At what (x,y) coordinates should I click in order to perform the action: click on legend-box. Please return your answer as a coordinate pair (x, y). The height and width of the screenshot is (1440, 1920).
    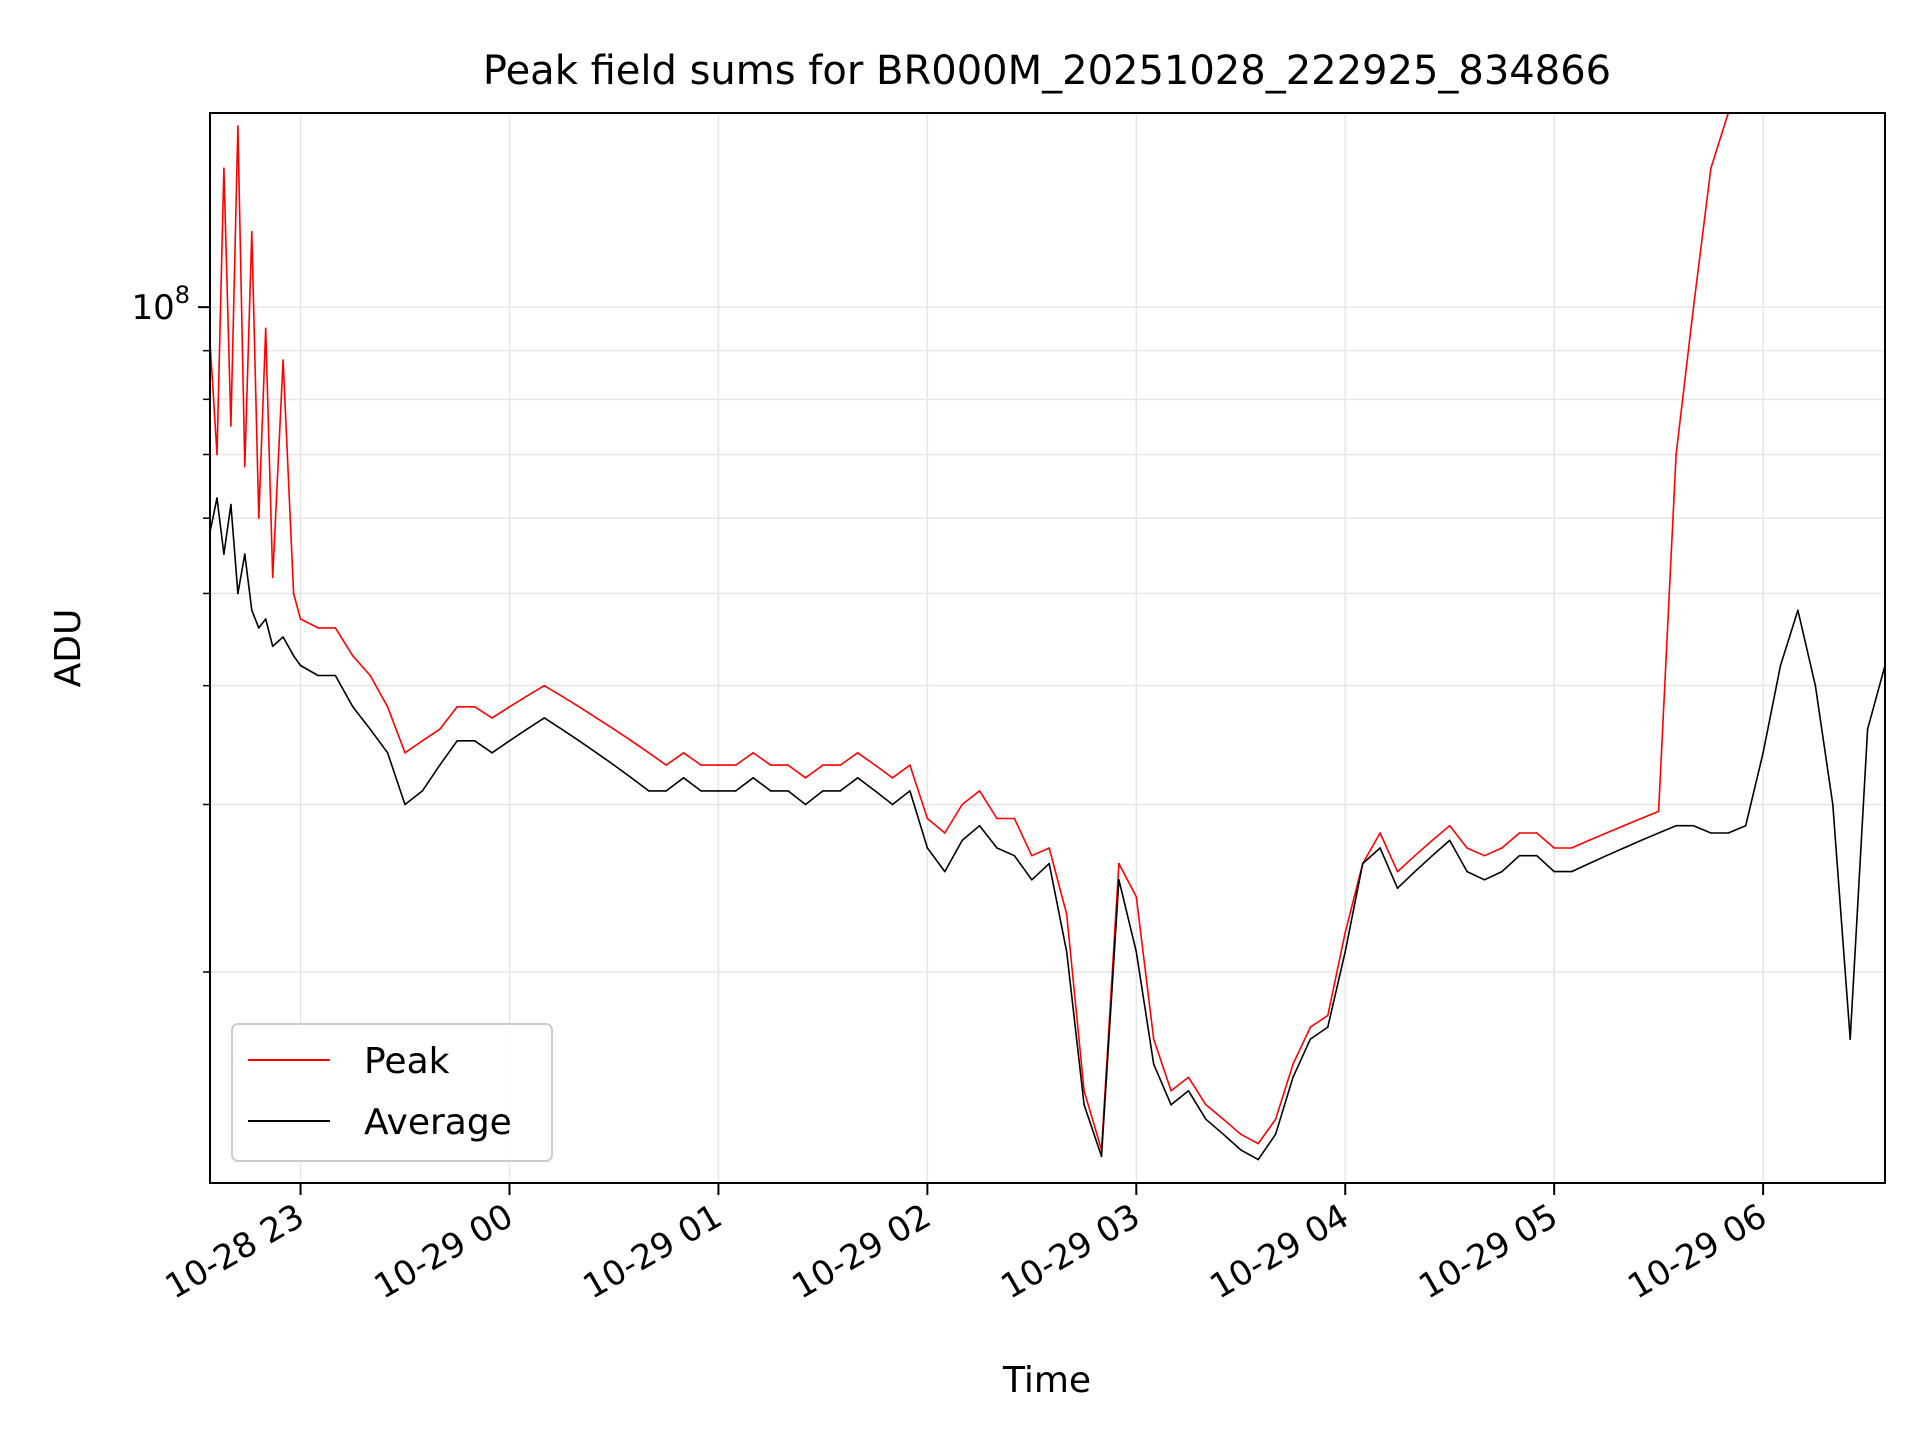
    Looking at the image, I should click on (392, 1092).